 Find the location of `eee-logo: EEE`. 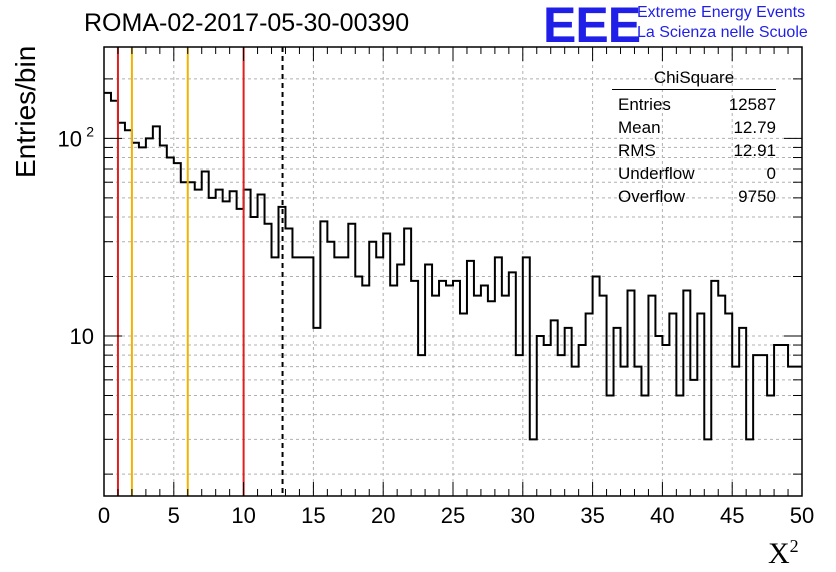

eee-logo: EEE is located at coordinates (592, 26).